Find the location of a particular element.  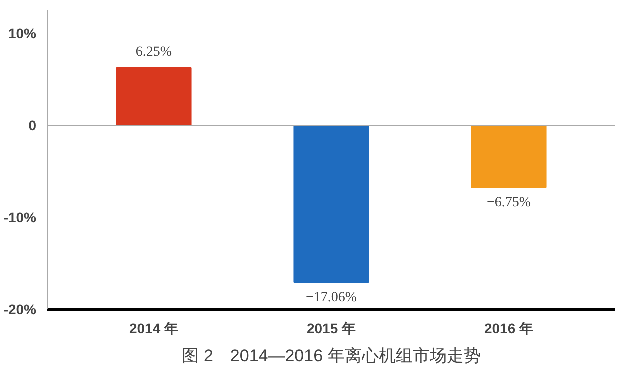

y-tick-label: 0 is located at coordinates (32, 126).